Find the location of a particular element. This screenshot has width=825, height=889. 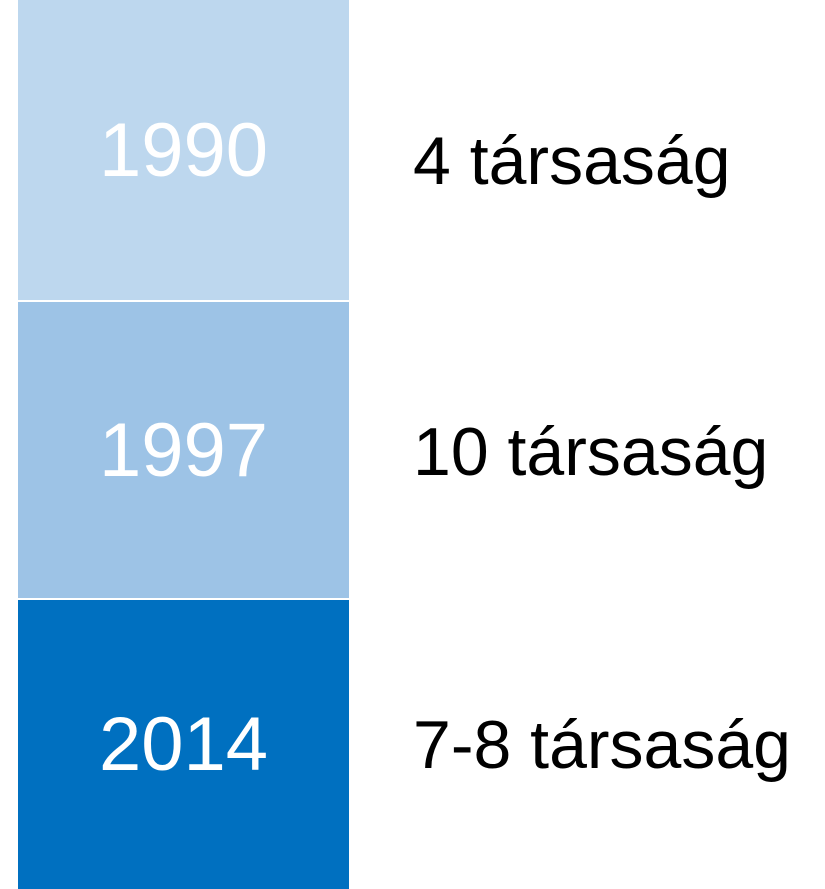

year-box: 1990 is located at coordinates (183, 150).